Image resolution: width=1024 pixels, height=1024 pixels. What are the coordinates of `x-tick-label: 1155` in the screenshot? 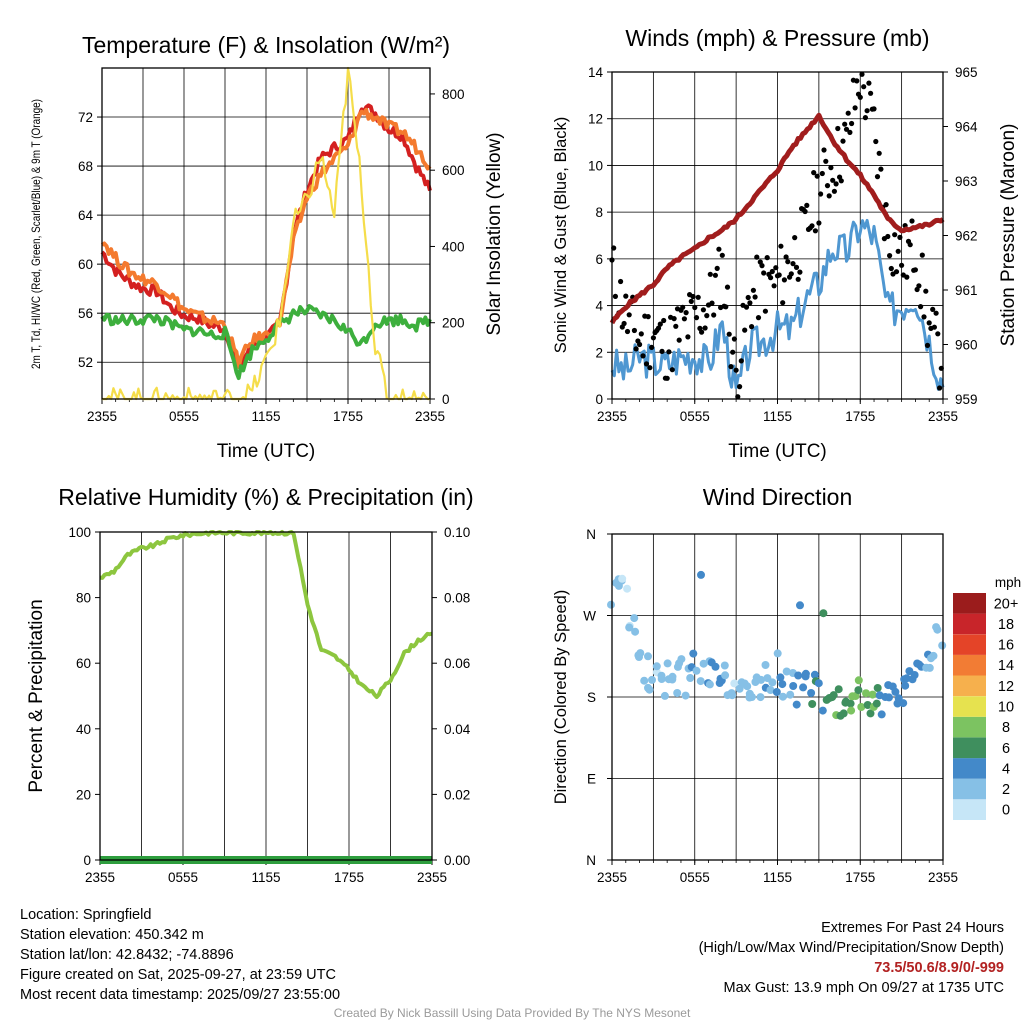 It's located at (777, 416).